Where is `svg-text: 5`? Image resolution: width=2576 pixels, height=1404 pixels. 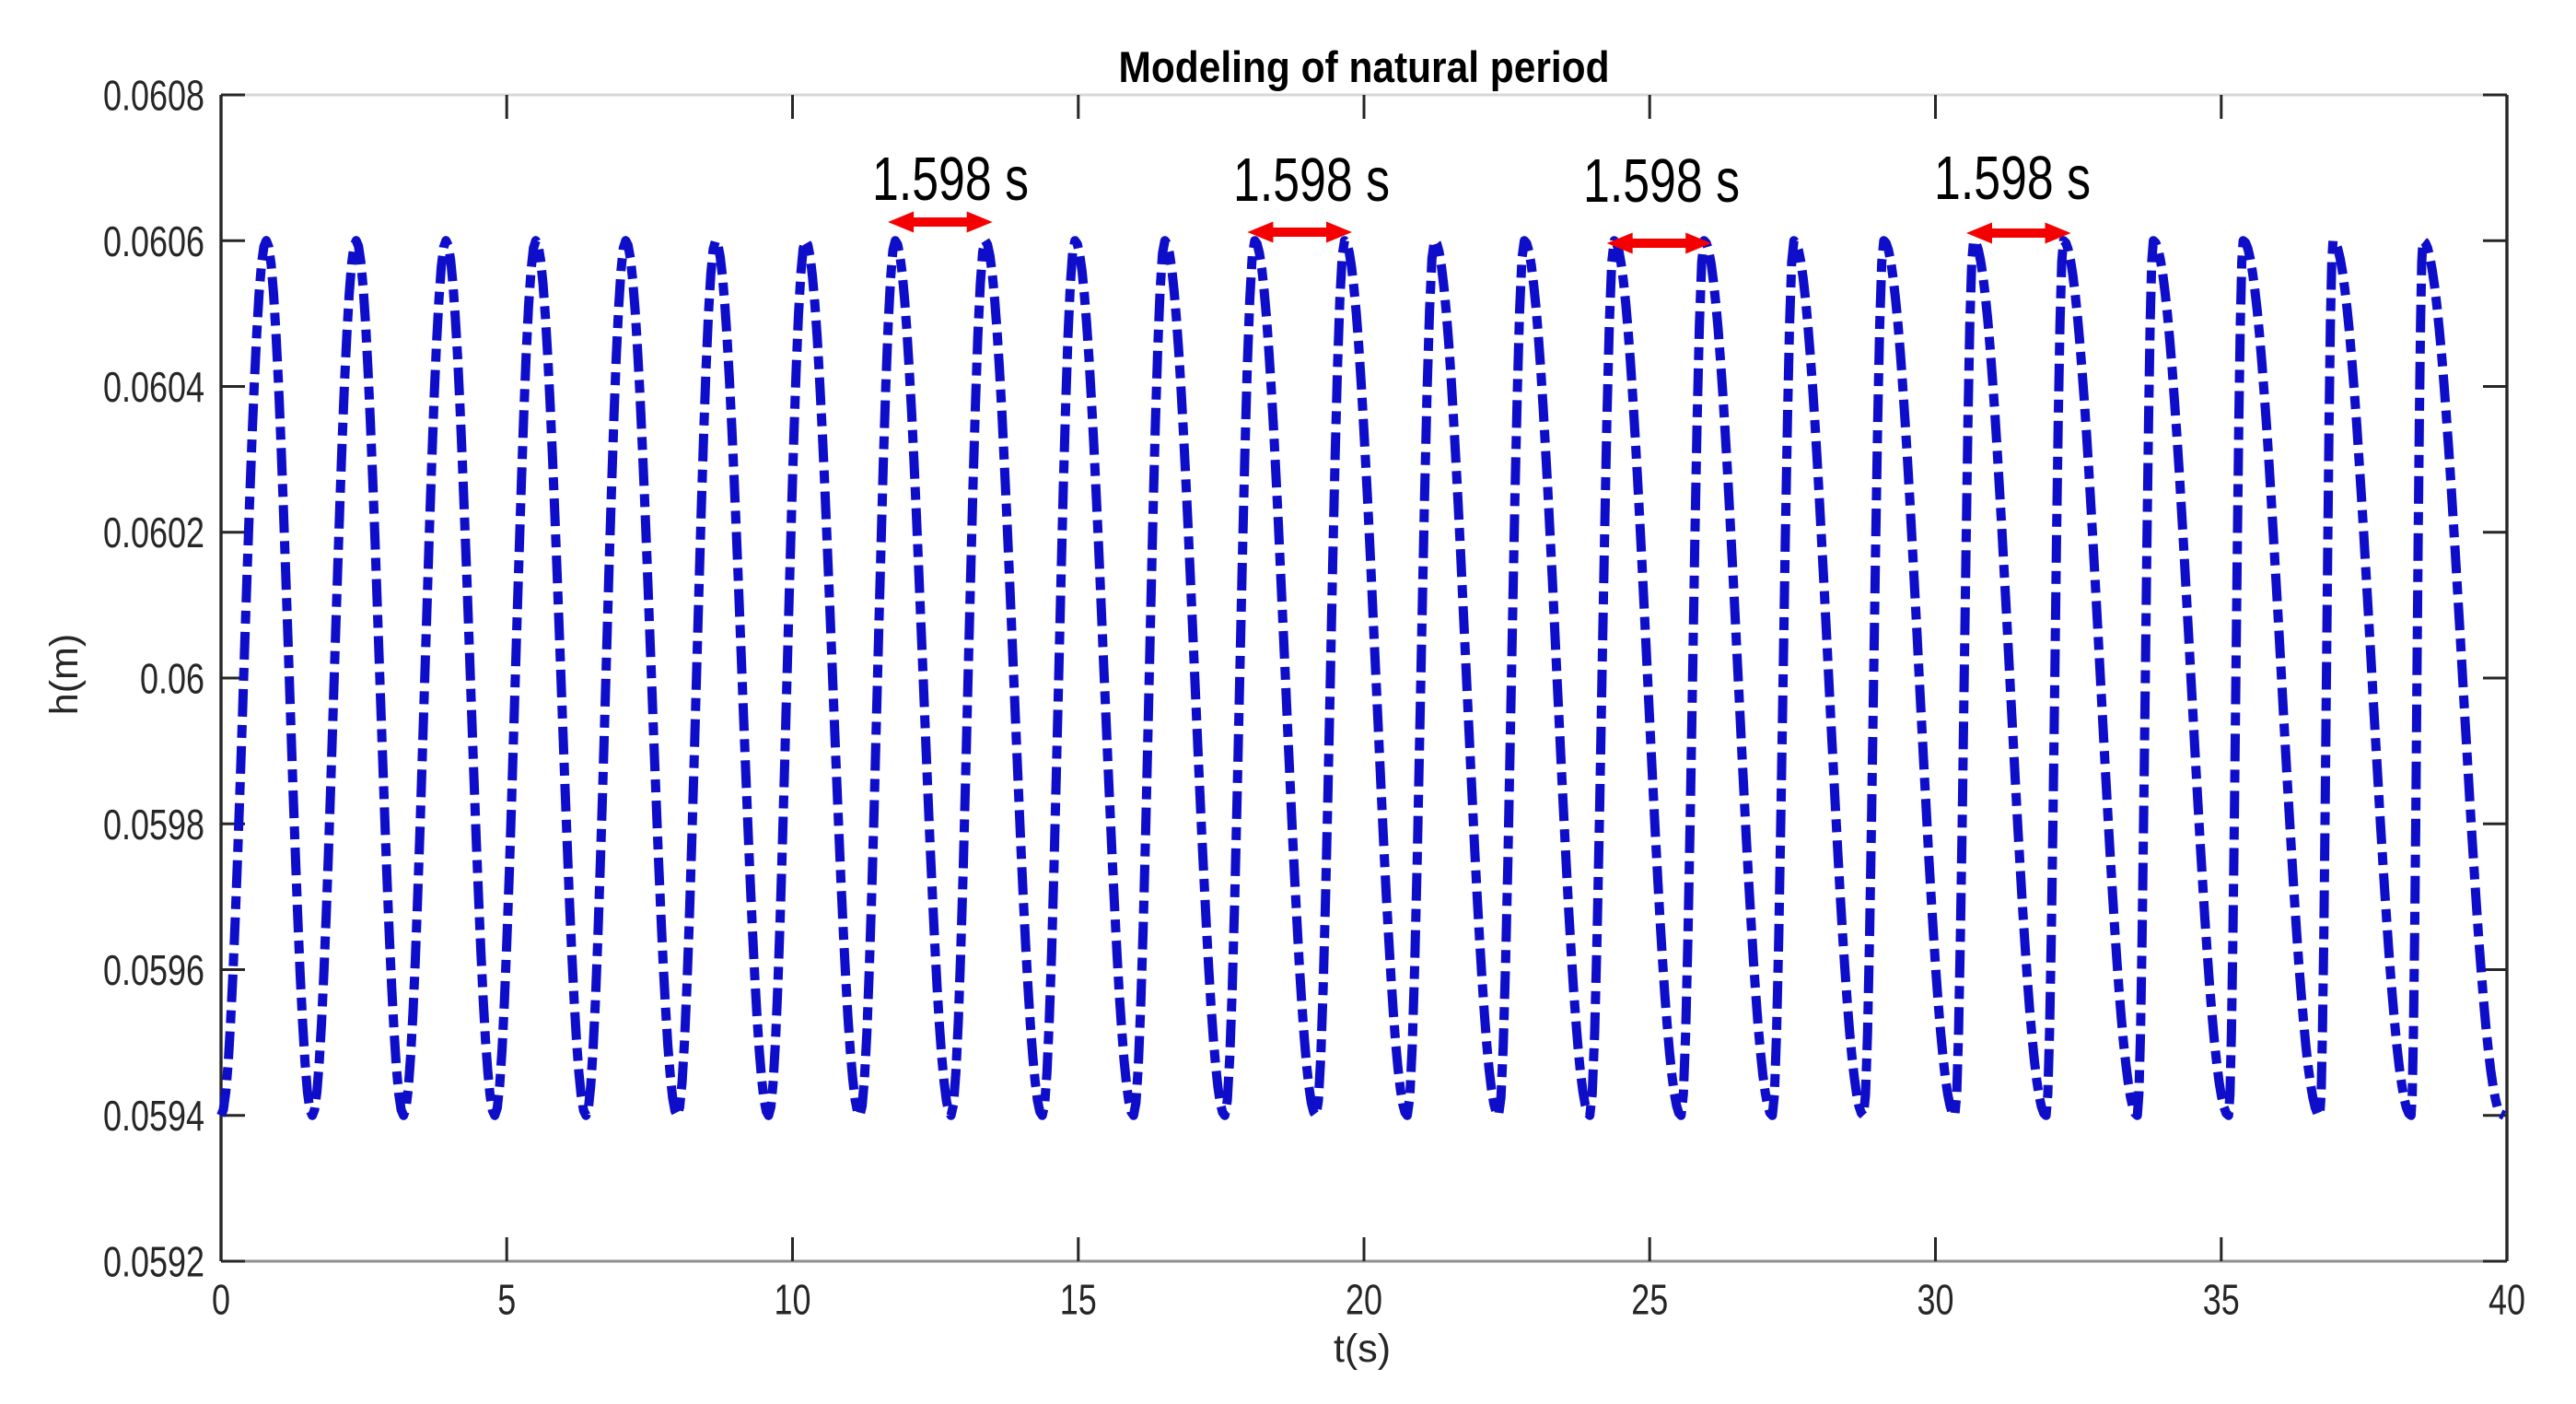
svg-text: 5 is located at coordinates (506, 1300).